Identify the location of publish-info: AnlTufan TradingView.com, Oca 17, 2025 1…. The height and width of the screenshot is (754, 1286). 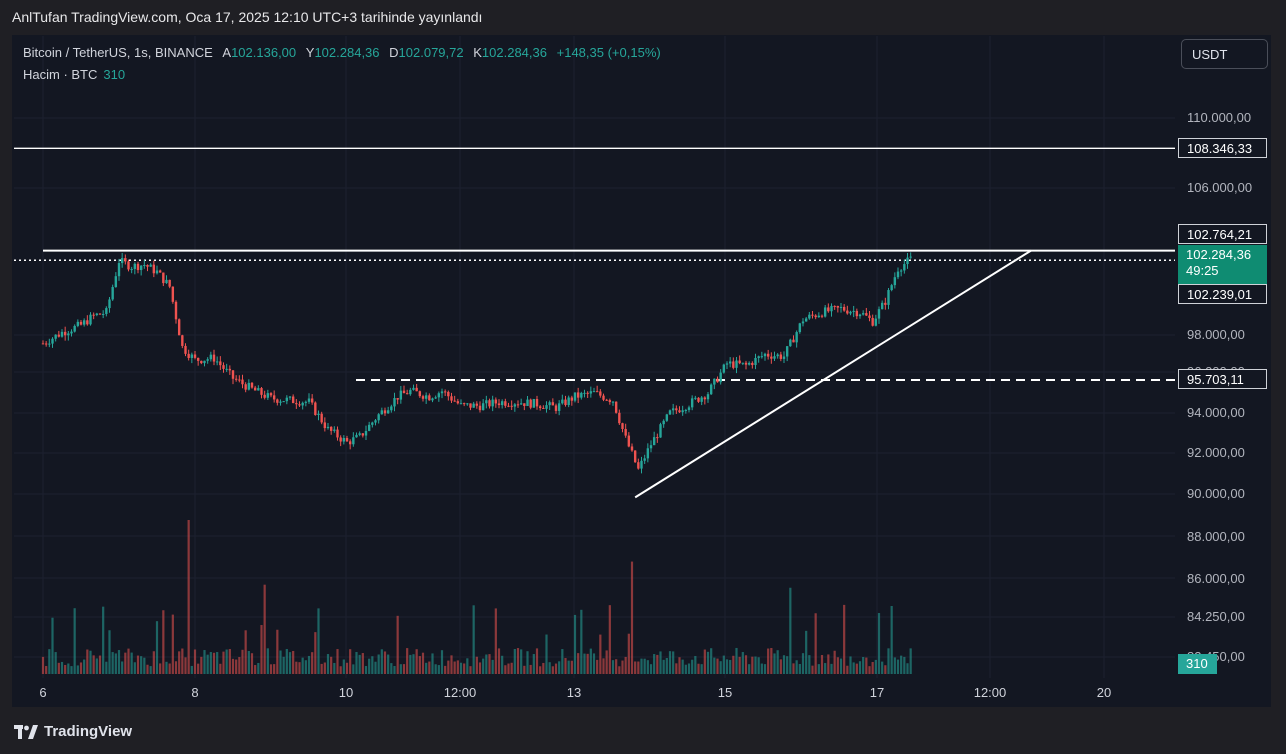
(247, 17).